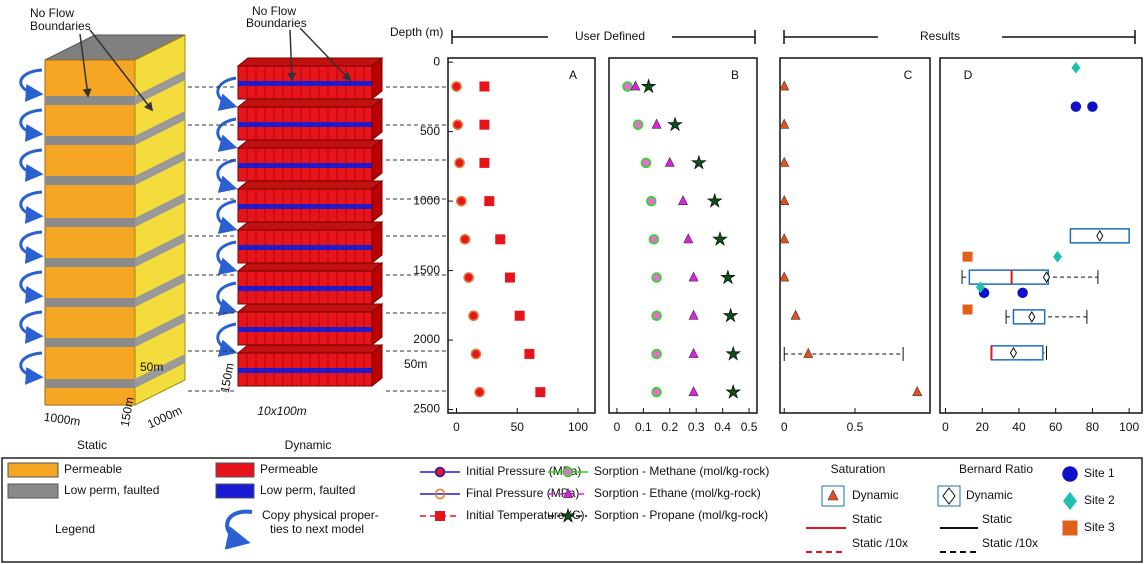 Image resolution: width=1146 pixels, height=564 pixels. What do you see at coordinates (696, 427) in the screenshot?
I see `x-tick-label: 0.3` at bounding box center [696, 427].